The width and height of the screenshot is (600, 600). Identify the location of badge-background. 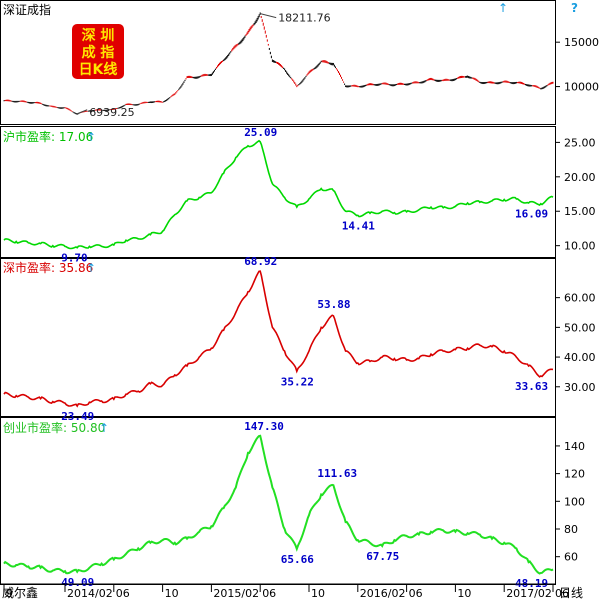
(98, 51).